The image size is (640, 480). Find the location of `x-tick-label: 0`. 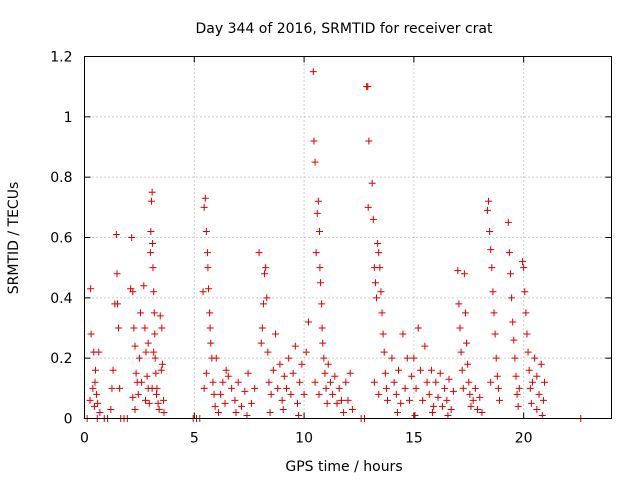

x-tick-label: 0 is located at coordinates (84, 439).